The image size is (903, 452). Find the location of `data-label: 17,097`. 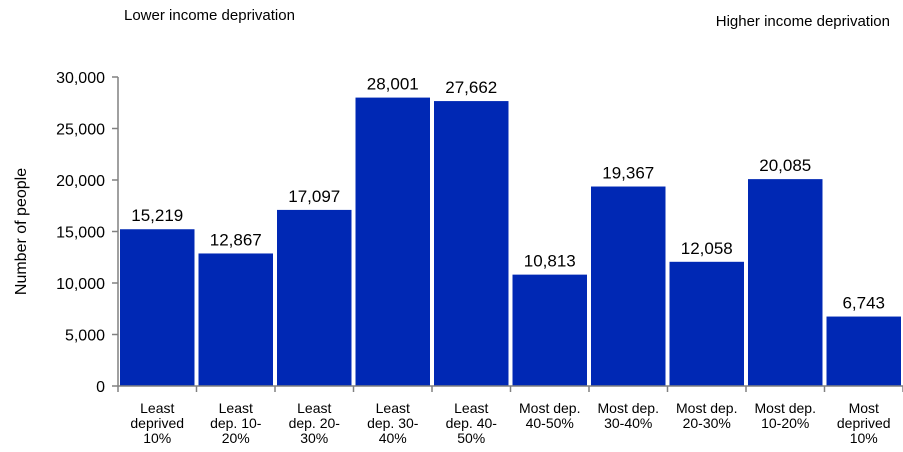

data-label: 17,097 is located at coordinates (314, 196).